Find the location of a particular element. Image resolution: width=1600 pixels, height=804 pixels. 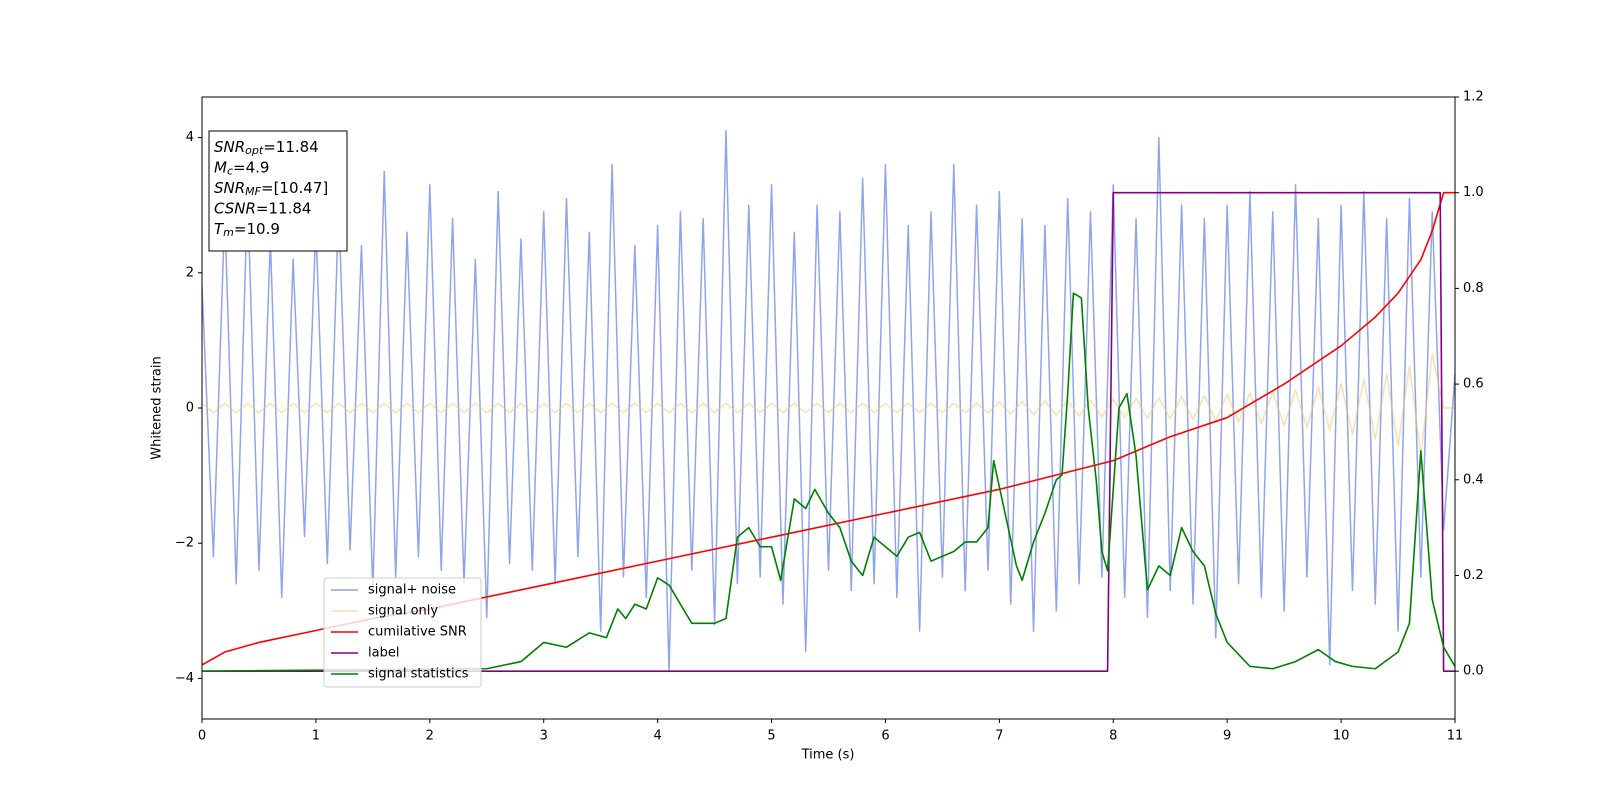

y-tick-label: 0 is located at coordinates (190, 408).